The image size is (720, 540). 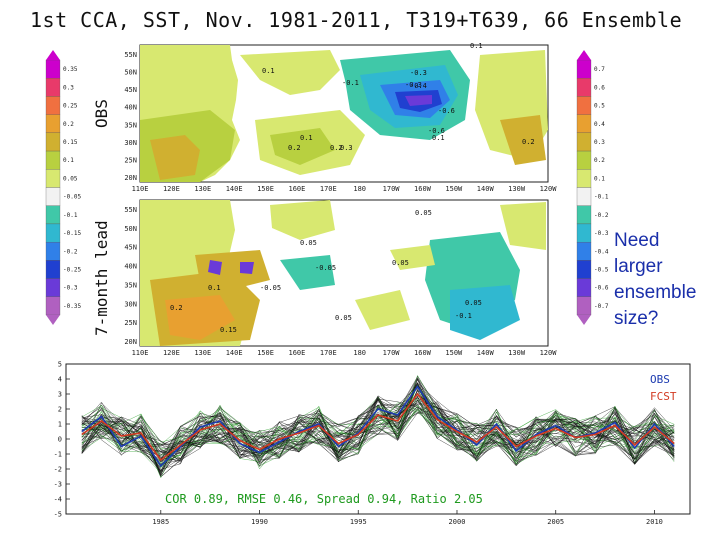 I want to click on map-obs-lon-label: 140W, so click(x=486, y=189).